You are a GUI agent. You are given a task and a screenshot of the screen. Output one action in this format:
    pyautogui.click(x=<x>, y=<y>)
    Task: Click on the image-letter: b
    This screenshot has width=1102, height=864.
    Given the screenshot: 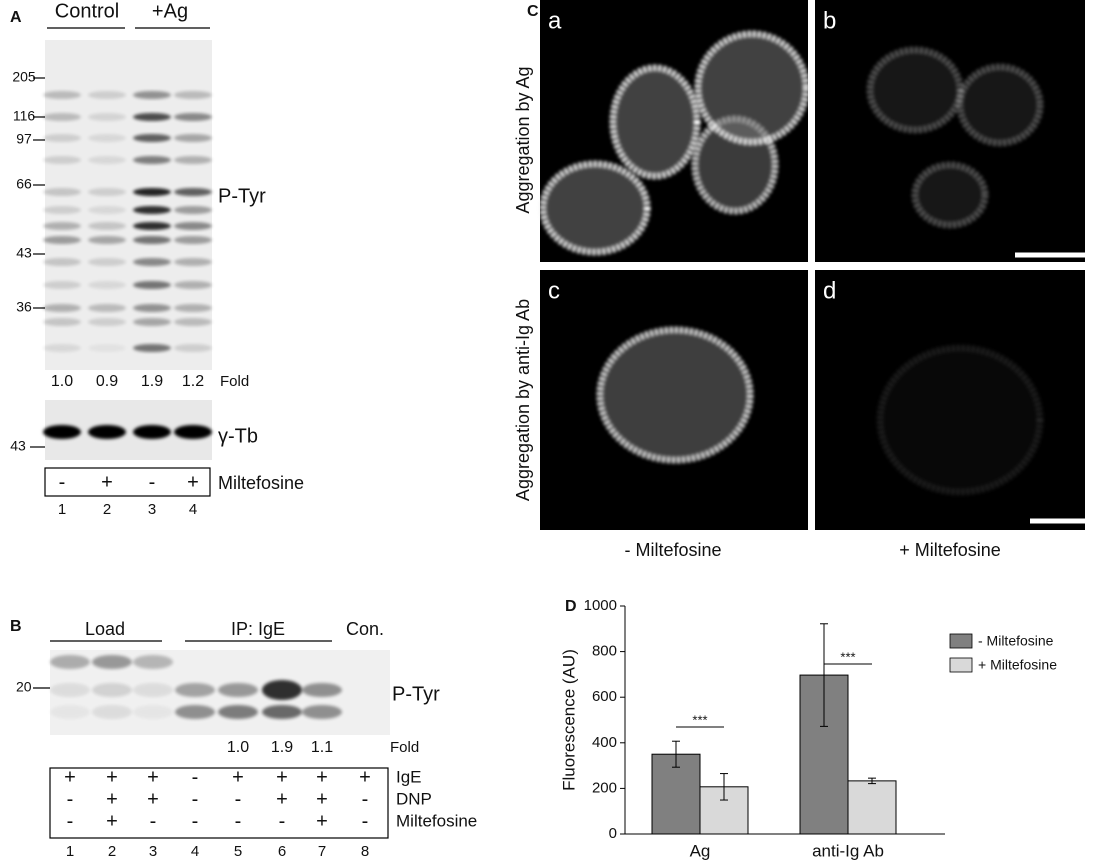 What is the action you would take?
    pyautogui.click(x=829, y=20)
    